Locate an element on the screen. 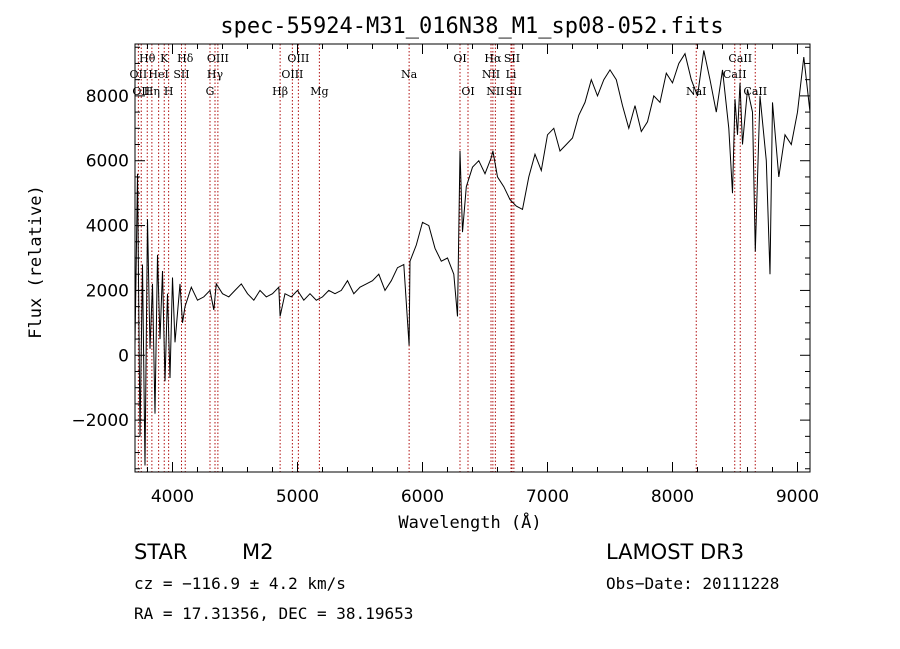  line-marker-label: Li is located at coordinates (511, 74).